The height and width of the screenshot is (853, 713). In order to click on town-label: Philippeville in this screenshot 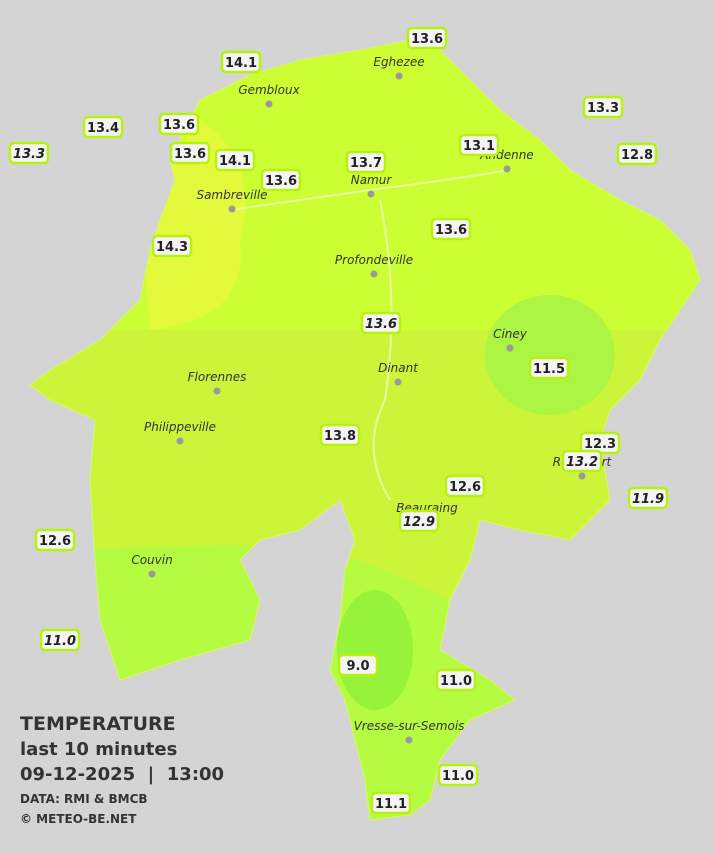, I will do `click(180, 427)`.